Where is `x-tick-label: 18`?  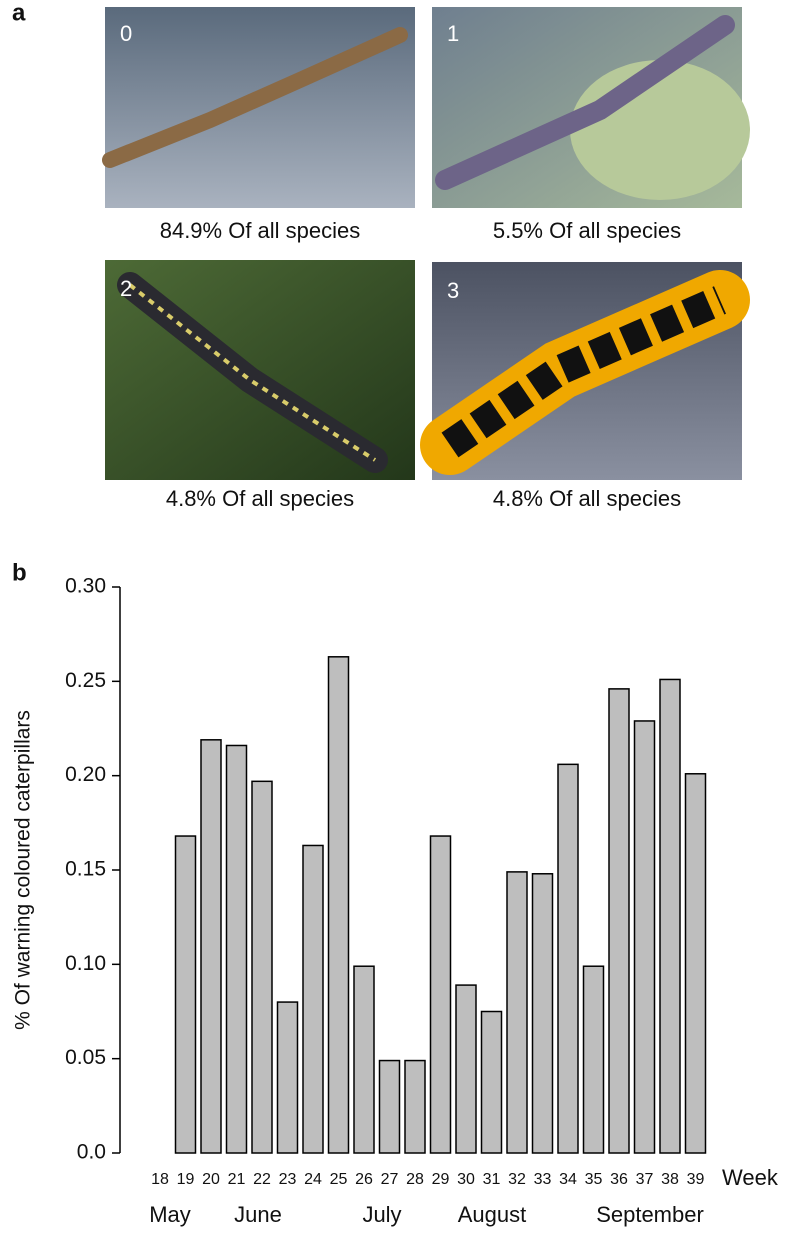
x-tick-label: 18 is located at coordinates (160, 1179).